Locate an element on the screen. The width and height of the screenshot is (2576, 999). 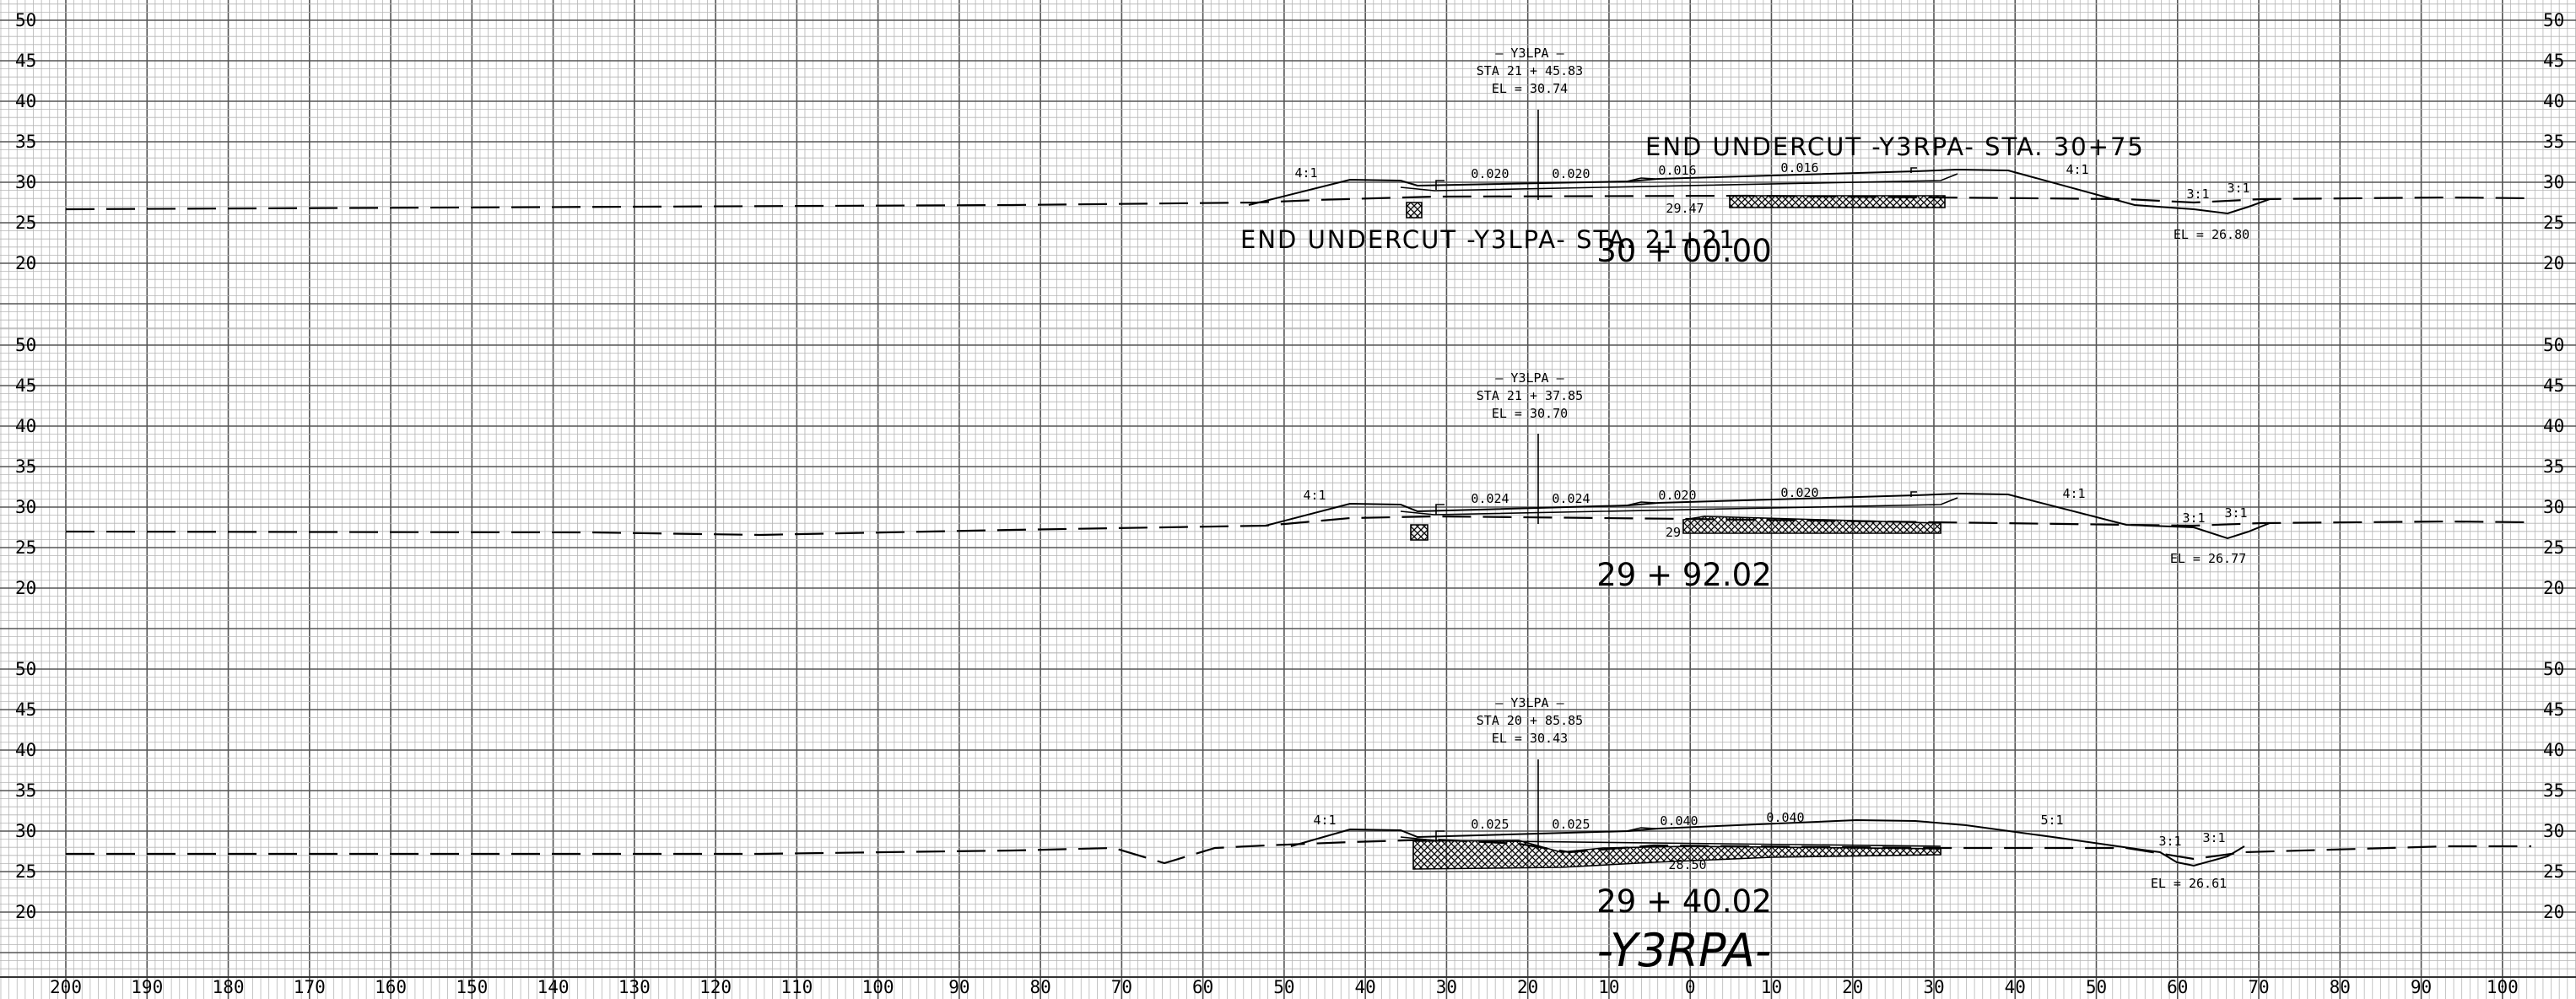
ditch-elevation-label: EL = 26.80 is located at coordinates (2211, 234).